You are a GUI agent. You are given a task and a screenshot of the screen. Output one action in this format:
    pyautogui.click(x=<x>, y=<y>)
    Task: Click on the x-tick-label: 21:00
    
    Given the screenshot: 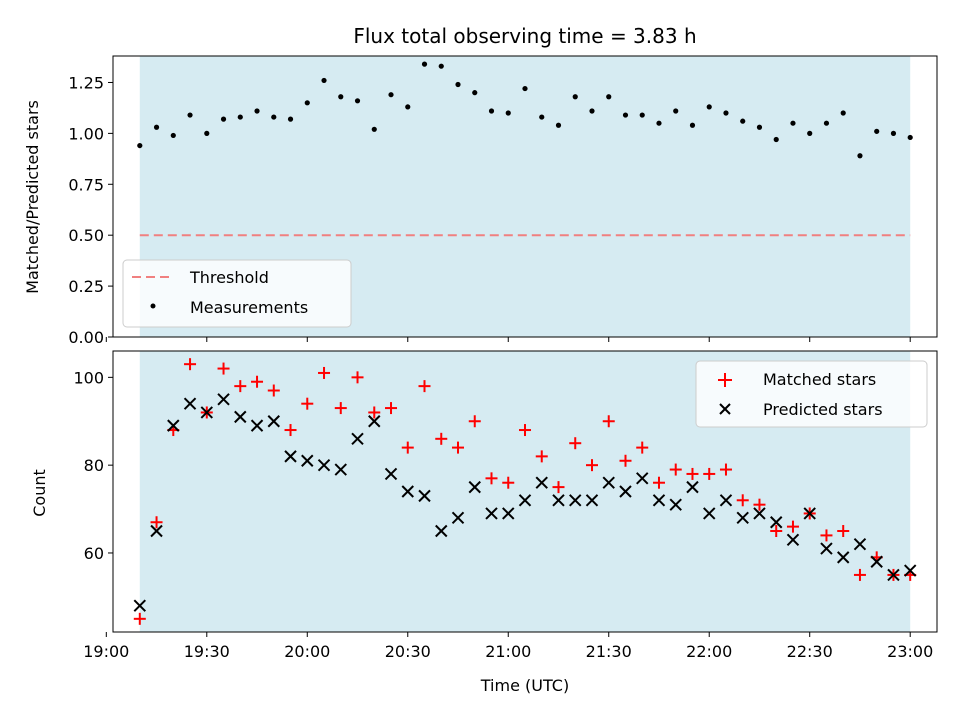 What is the action you would take?
    pyautogui.click(x=508, y=651)
    